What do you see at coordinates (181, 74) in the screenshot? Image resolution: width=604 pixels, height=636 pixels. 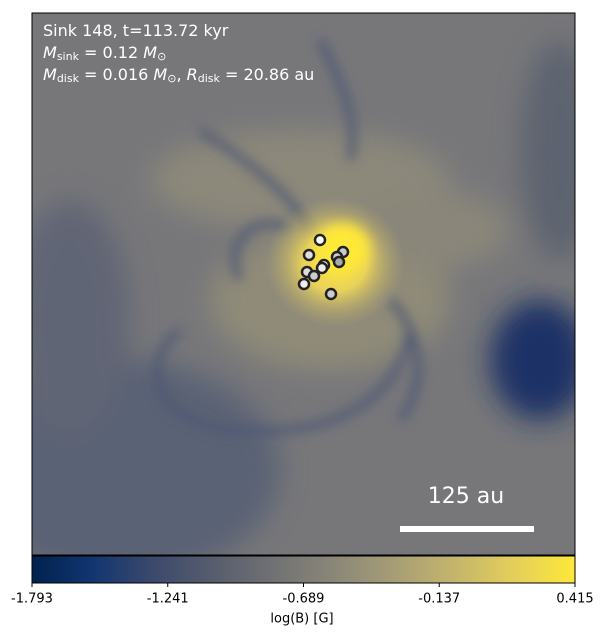 I see `annotation-text: ,` at bounding box center [181, 74].